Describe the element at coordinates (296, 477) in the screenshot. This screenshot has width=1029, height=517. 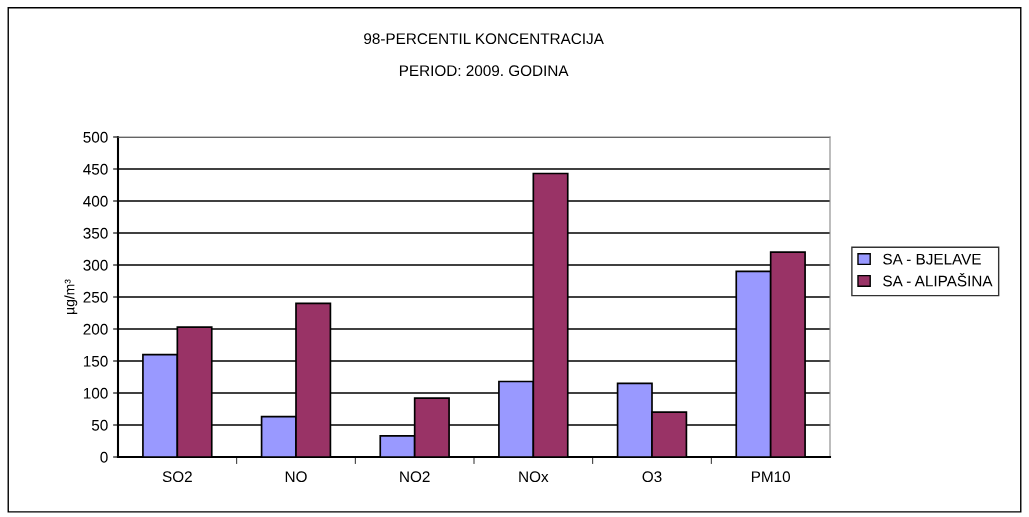
I see `x-tick-label: NO` at that location.